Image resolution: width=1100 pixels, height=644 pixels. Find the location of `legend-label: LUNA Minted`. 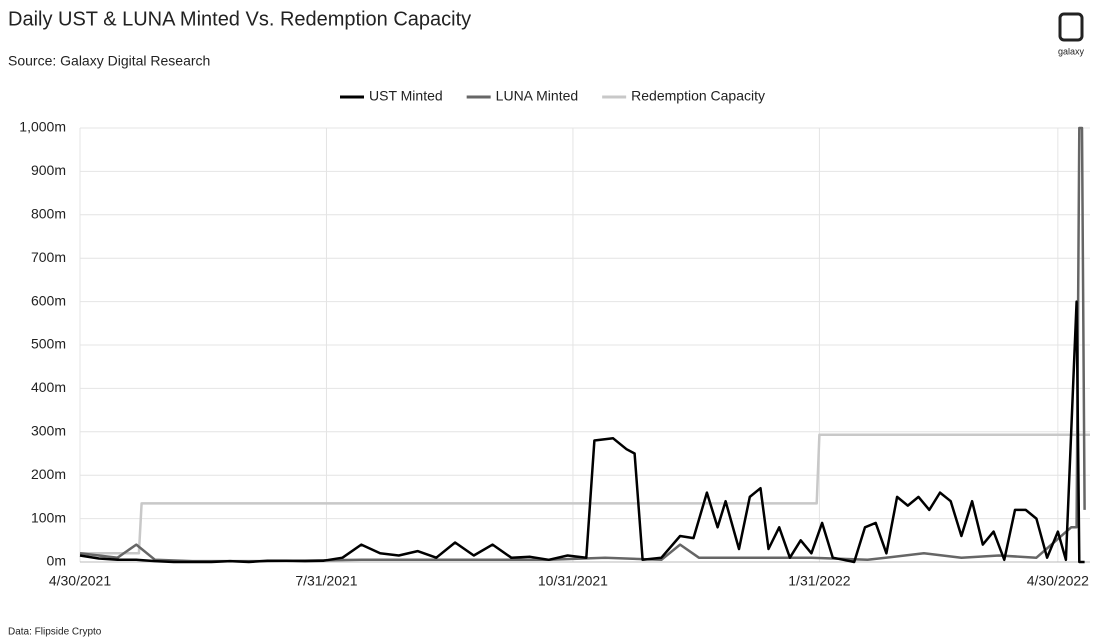

legend-label: LUNA Minted is located at coordinates (537, 96).